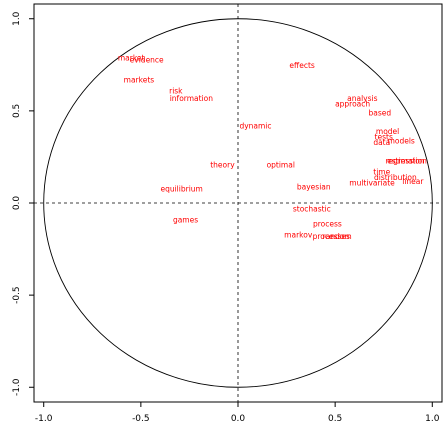 This screenshot has height=444, width=448. What do you see at coordinates (238, 419) in the screenshot?
I see `x-tick-label: 0.0` at bounding box center [238, 419].